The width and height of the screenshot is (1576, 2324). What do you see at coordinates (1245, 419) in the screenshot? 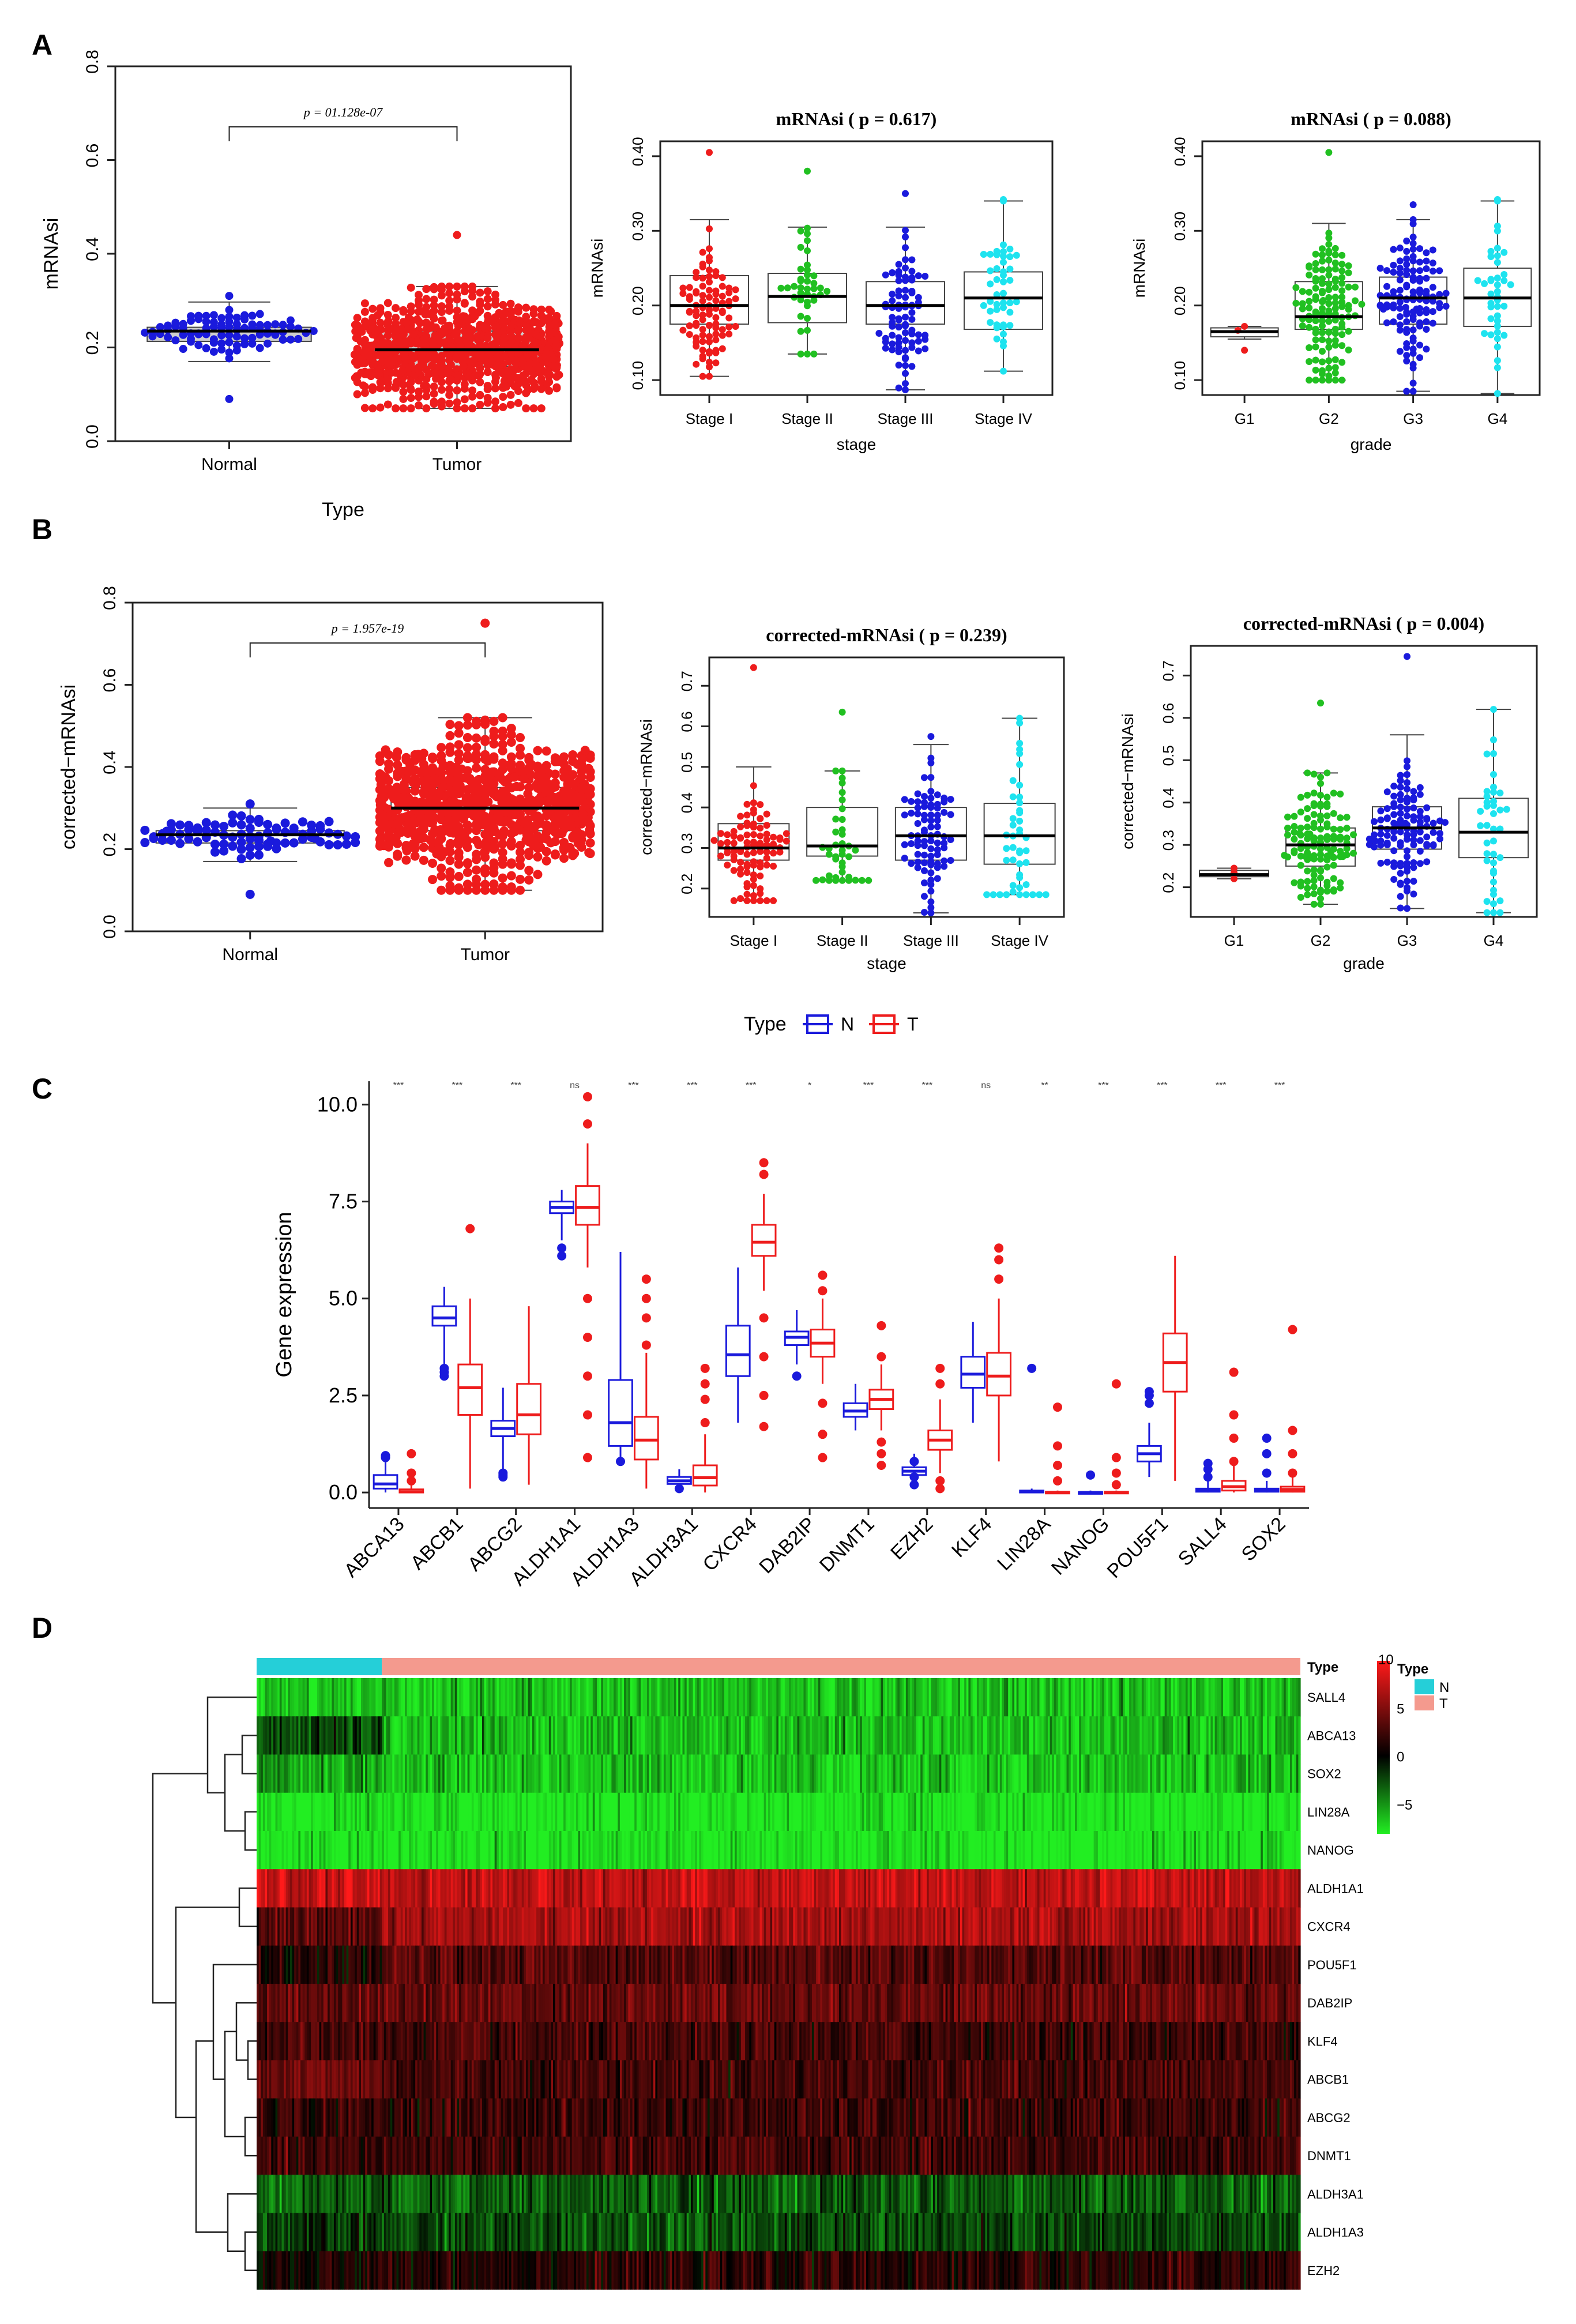
I see `x-tick-label: G1` at bounding box center [1245, 419].